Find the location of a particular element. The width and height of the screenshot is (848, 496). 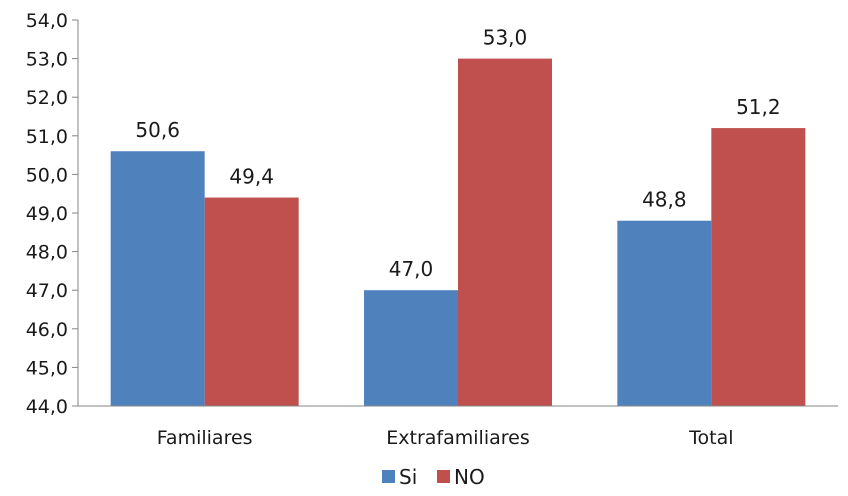

y-tick-label: 51,0 is located at coordinates (47, 137).